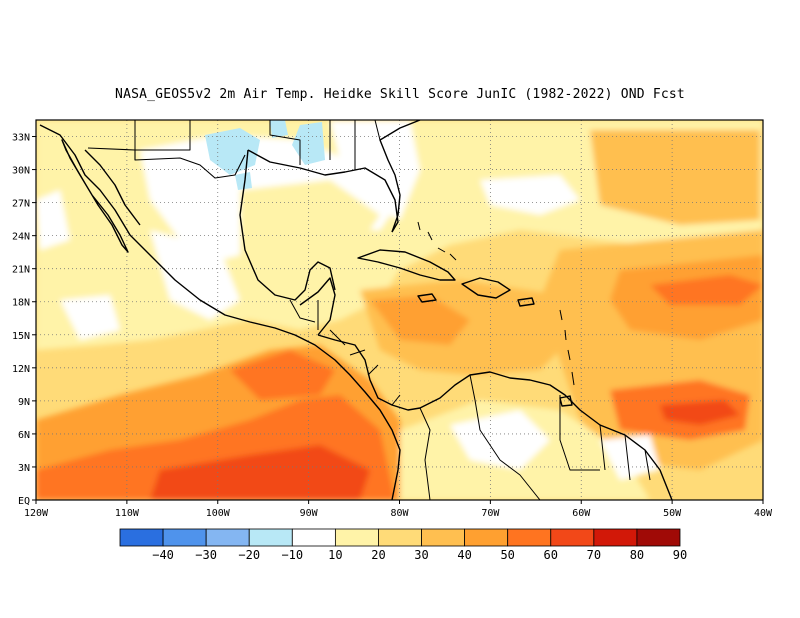 The width and height of the screenshot is (800, 618). I want to click on colorbar-label: 70, so click(594, 555).